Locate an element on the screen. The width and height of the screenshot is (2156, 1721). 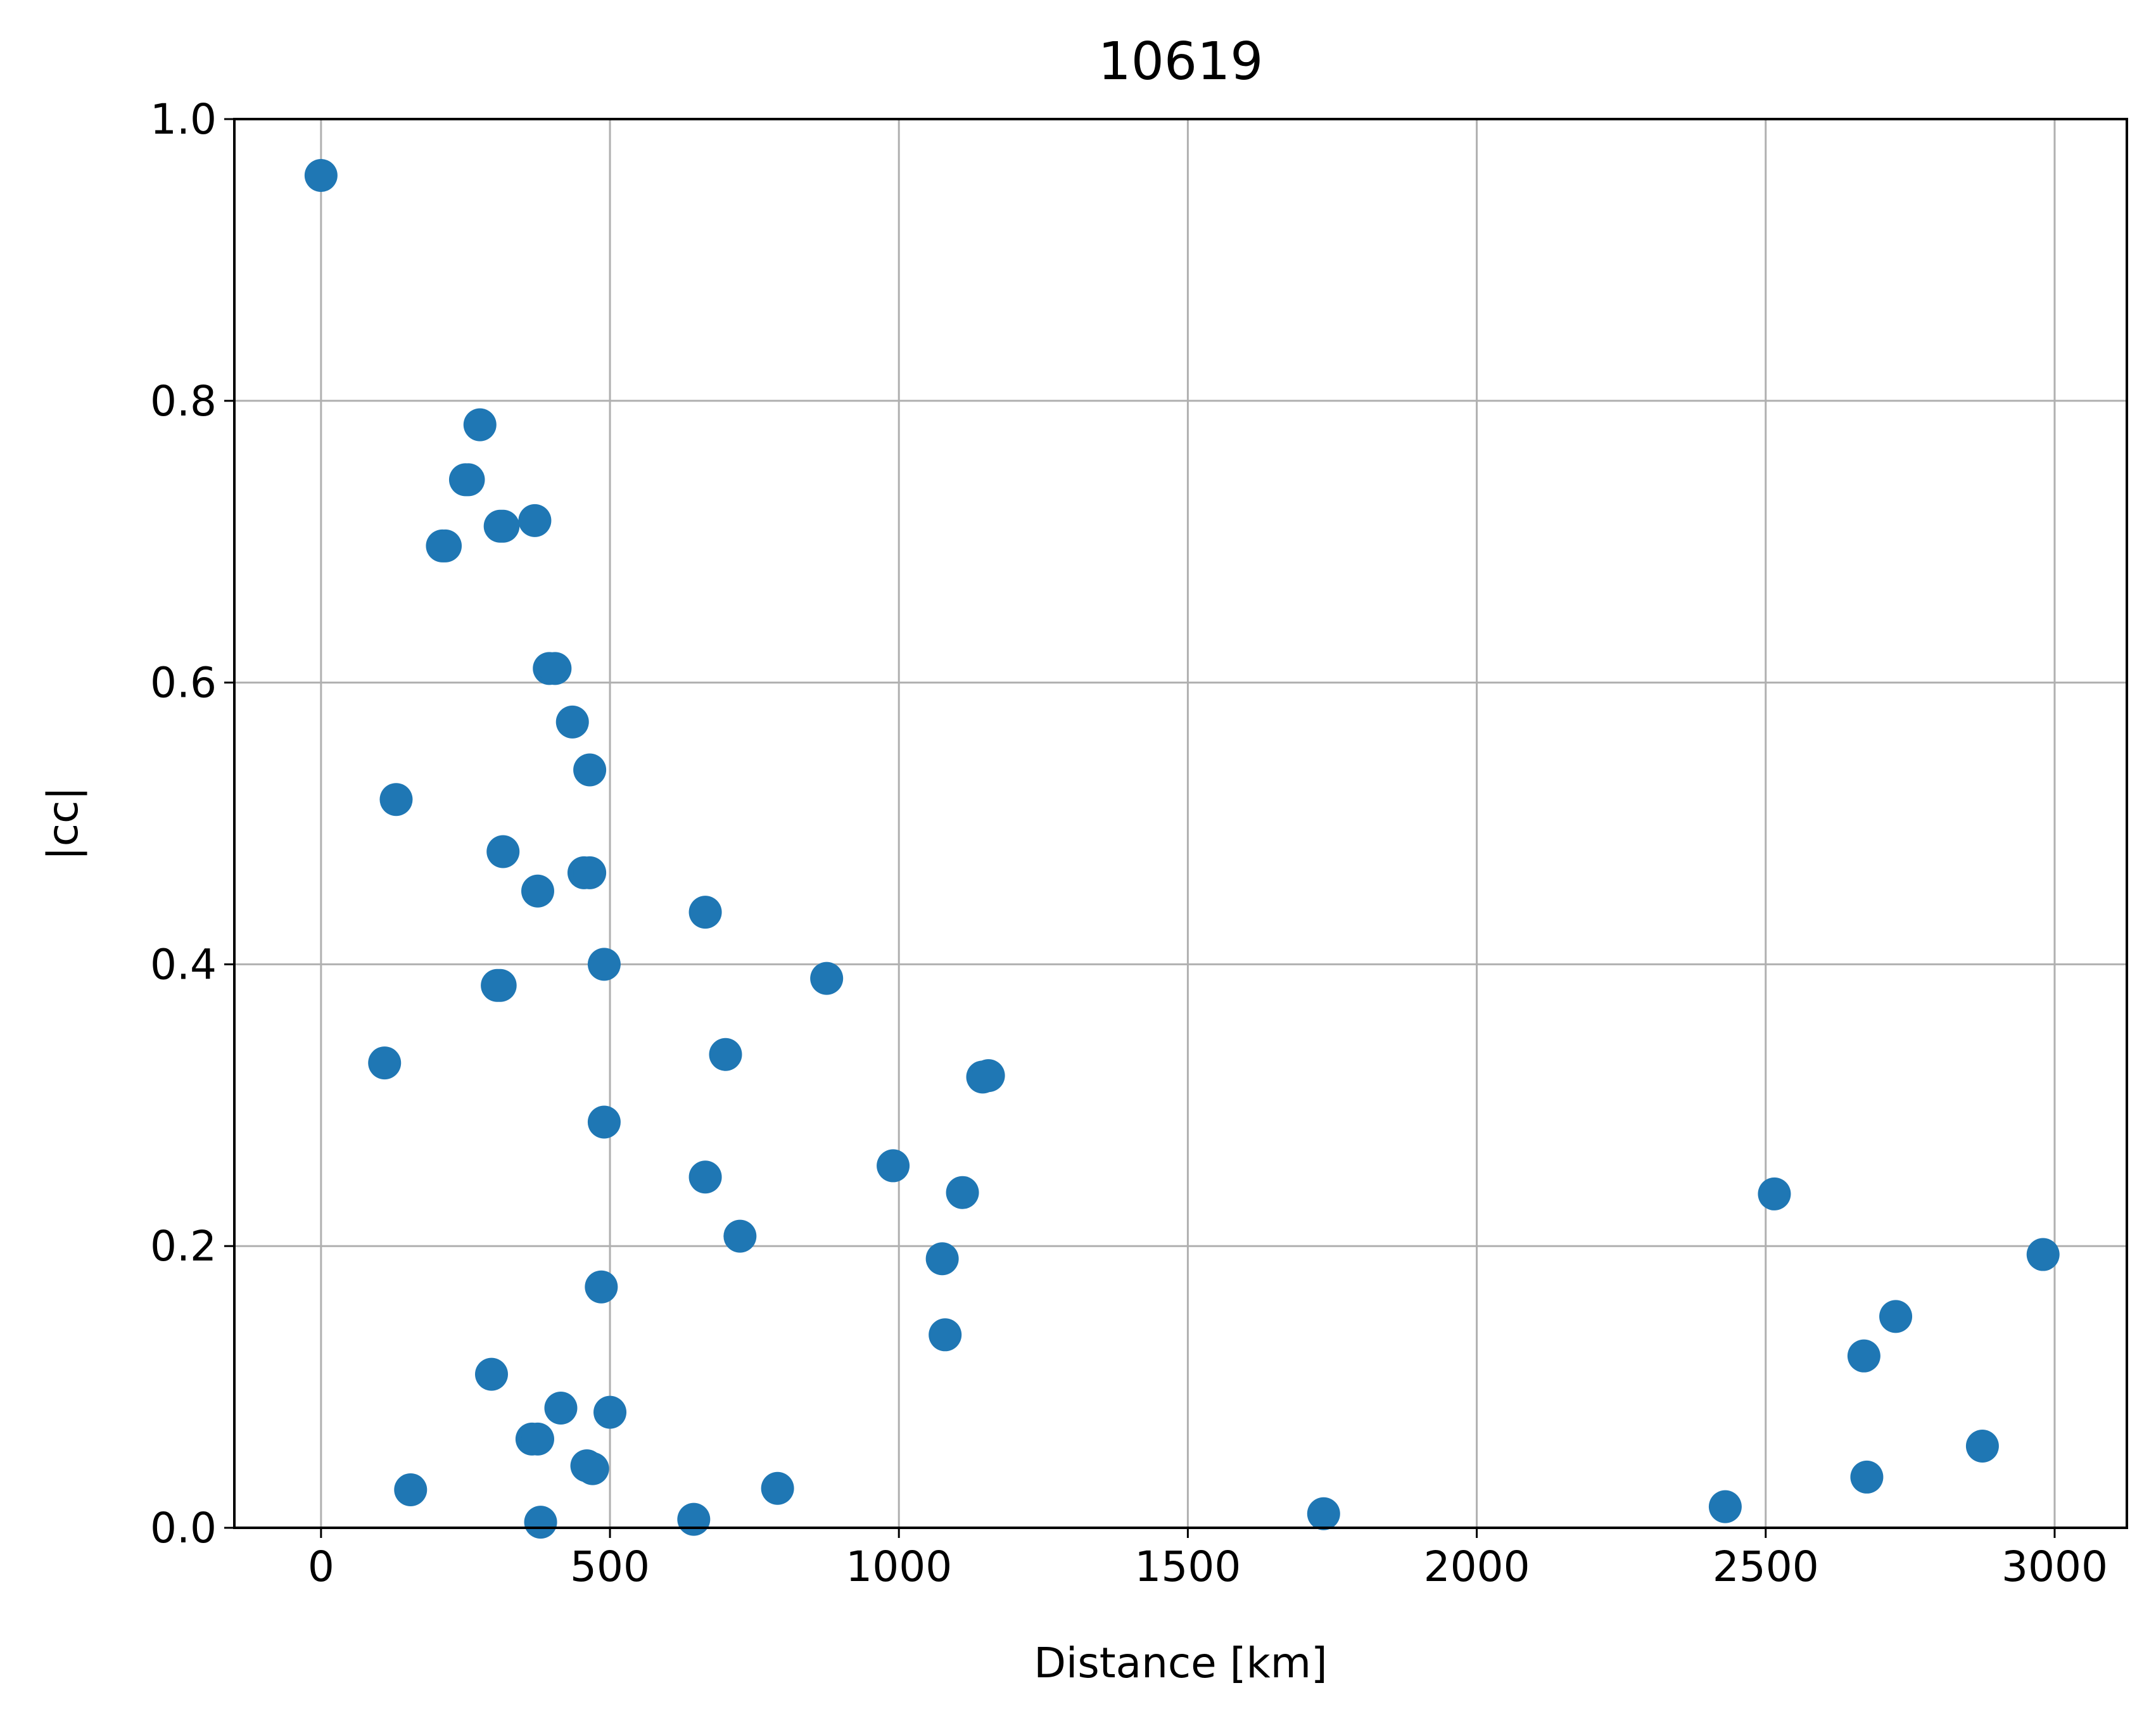
x-axis-ticks: 0 500 1000 1500 2000 2500 3000 is located at coordinates (1208, 1559).